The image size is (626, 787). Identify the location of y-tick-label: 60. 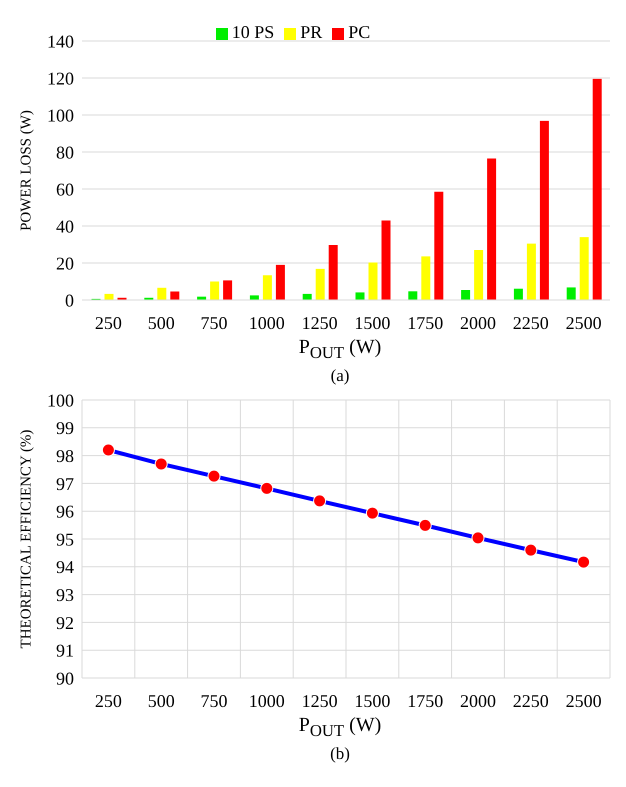
(65, 189).